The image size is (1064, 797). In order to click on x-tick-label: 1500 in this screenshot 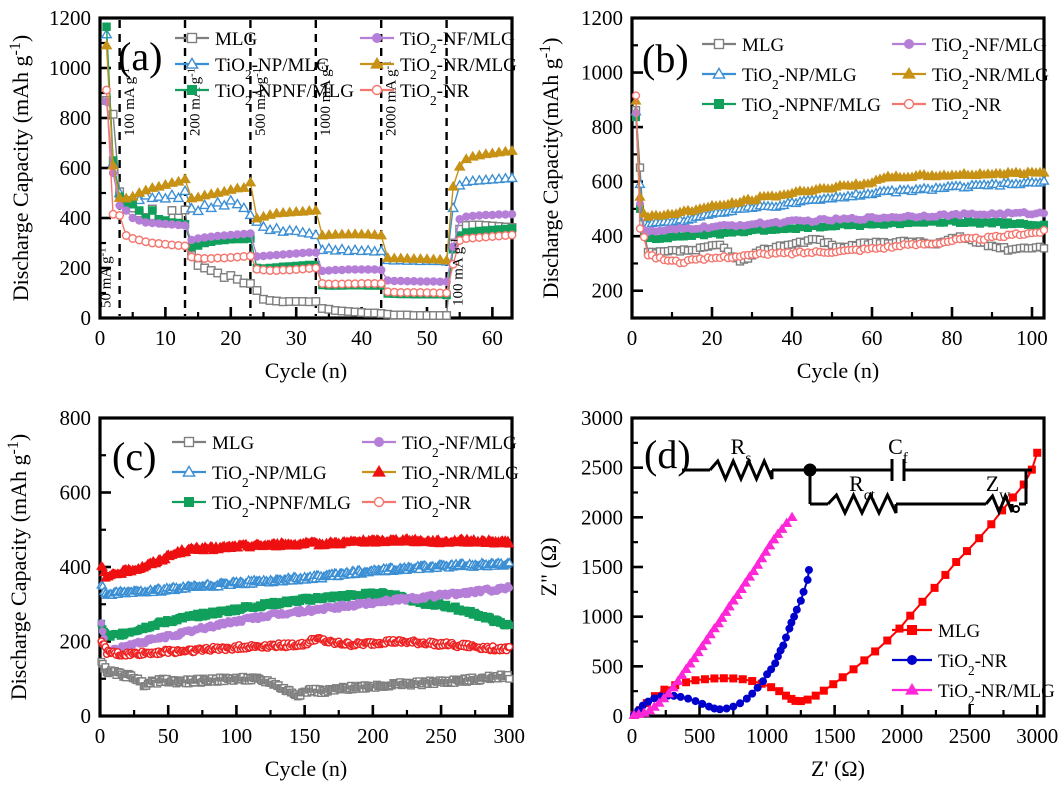, I will do `click(835, 736)`.